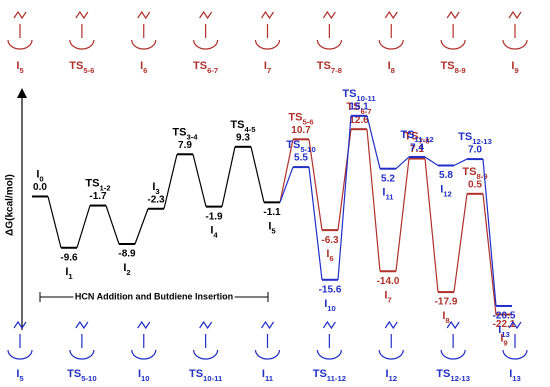 Image resolution: width=550 pixels, height=387 pixels. Describe the element at coordinates (366, 97) in the screenshot. I see `label-sub: 10-11` at that location.